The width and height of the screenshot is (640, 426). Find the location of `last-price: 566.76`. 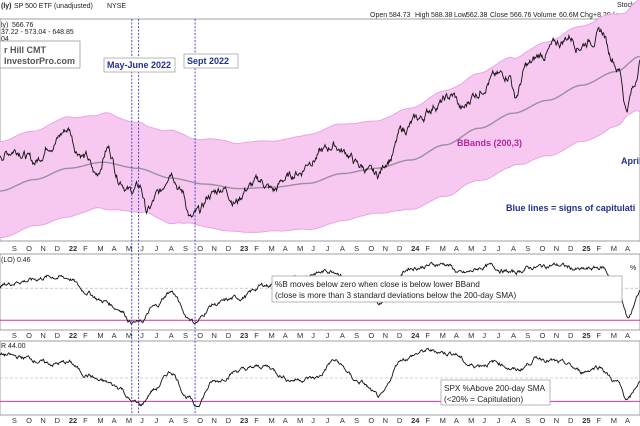

last-price: 566.76 is located at coordinates (23, 25).